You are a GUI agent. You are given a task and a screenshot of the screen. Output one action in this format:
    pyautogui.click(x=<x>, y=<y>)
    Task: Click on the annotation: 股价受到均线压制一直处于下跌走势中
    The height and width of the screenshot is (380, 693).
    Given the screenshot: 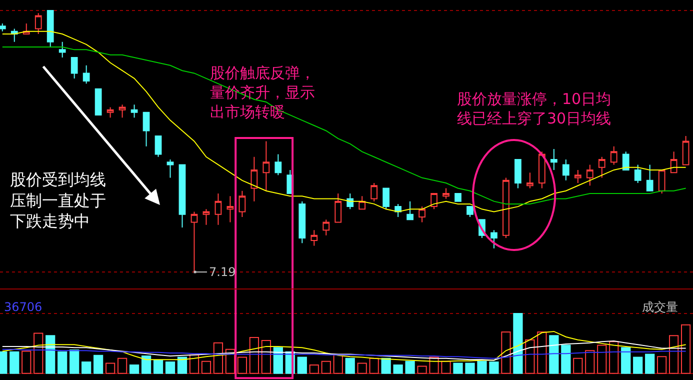 What is the action you would take?
    pyautogui.click(x=58, y=200)
    